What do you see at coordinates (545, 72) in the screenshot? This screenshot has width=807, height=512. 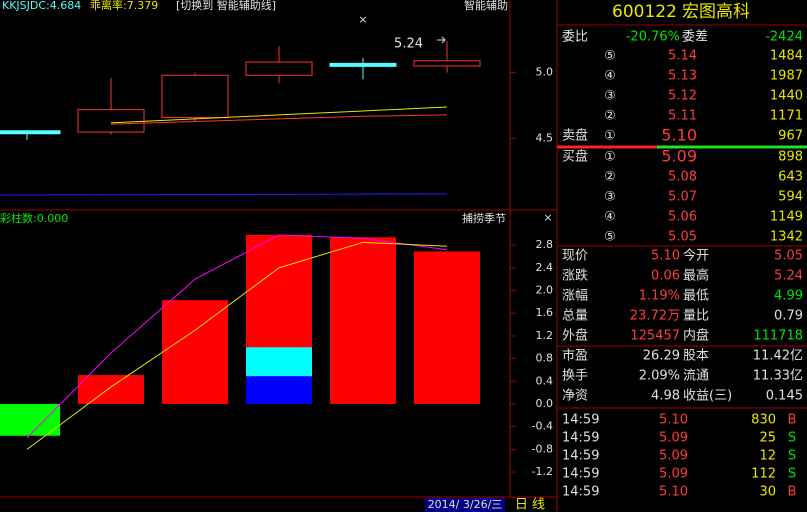 I see `y-tick-label: 5.0` at bounding box center [545, 72].